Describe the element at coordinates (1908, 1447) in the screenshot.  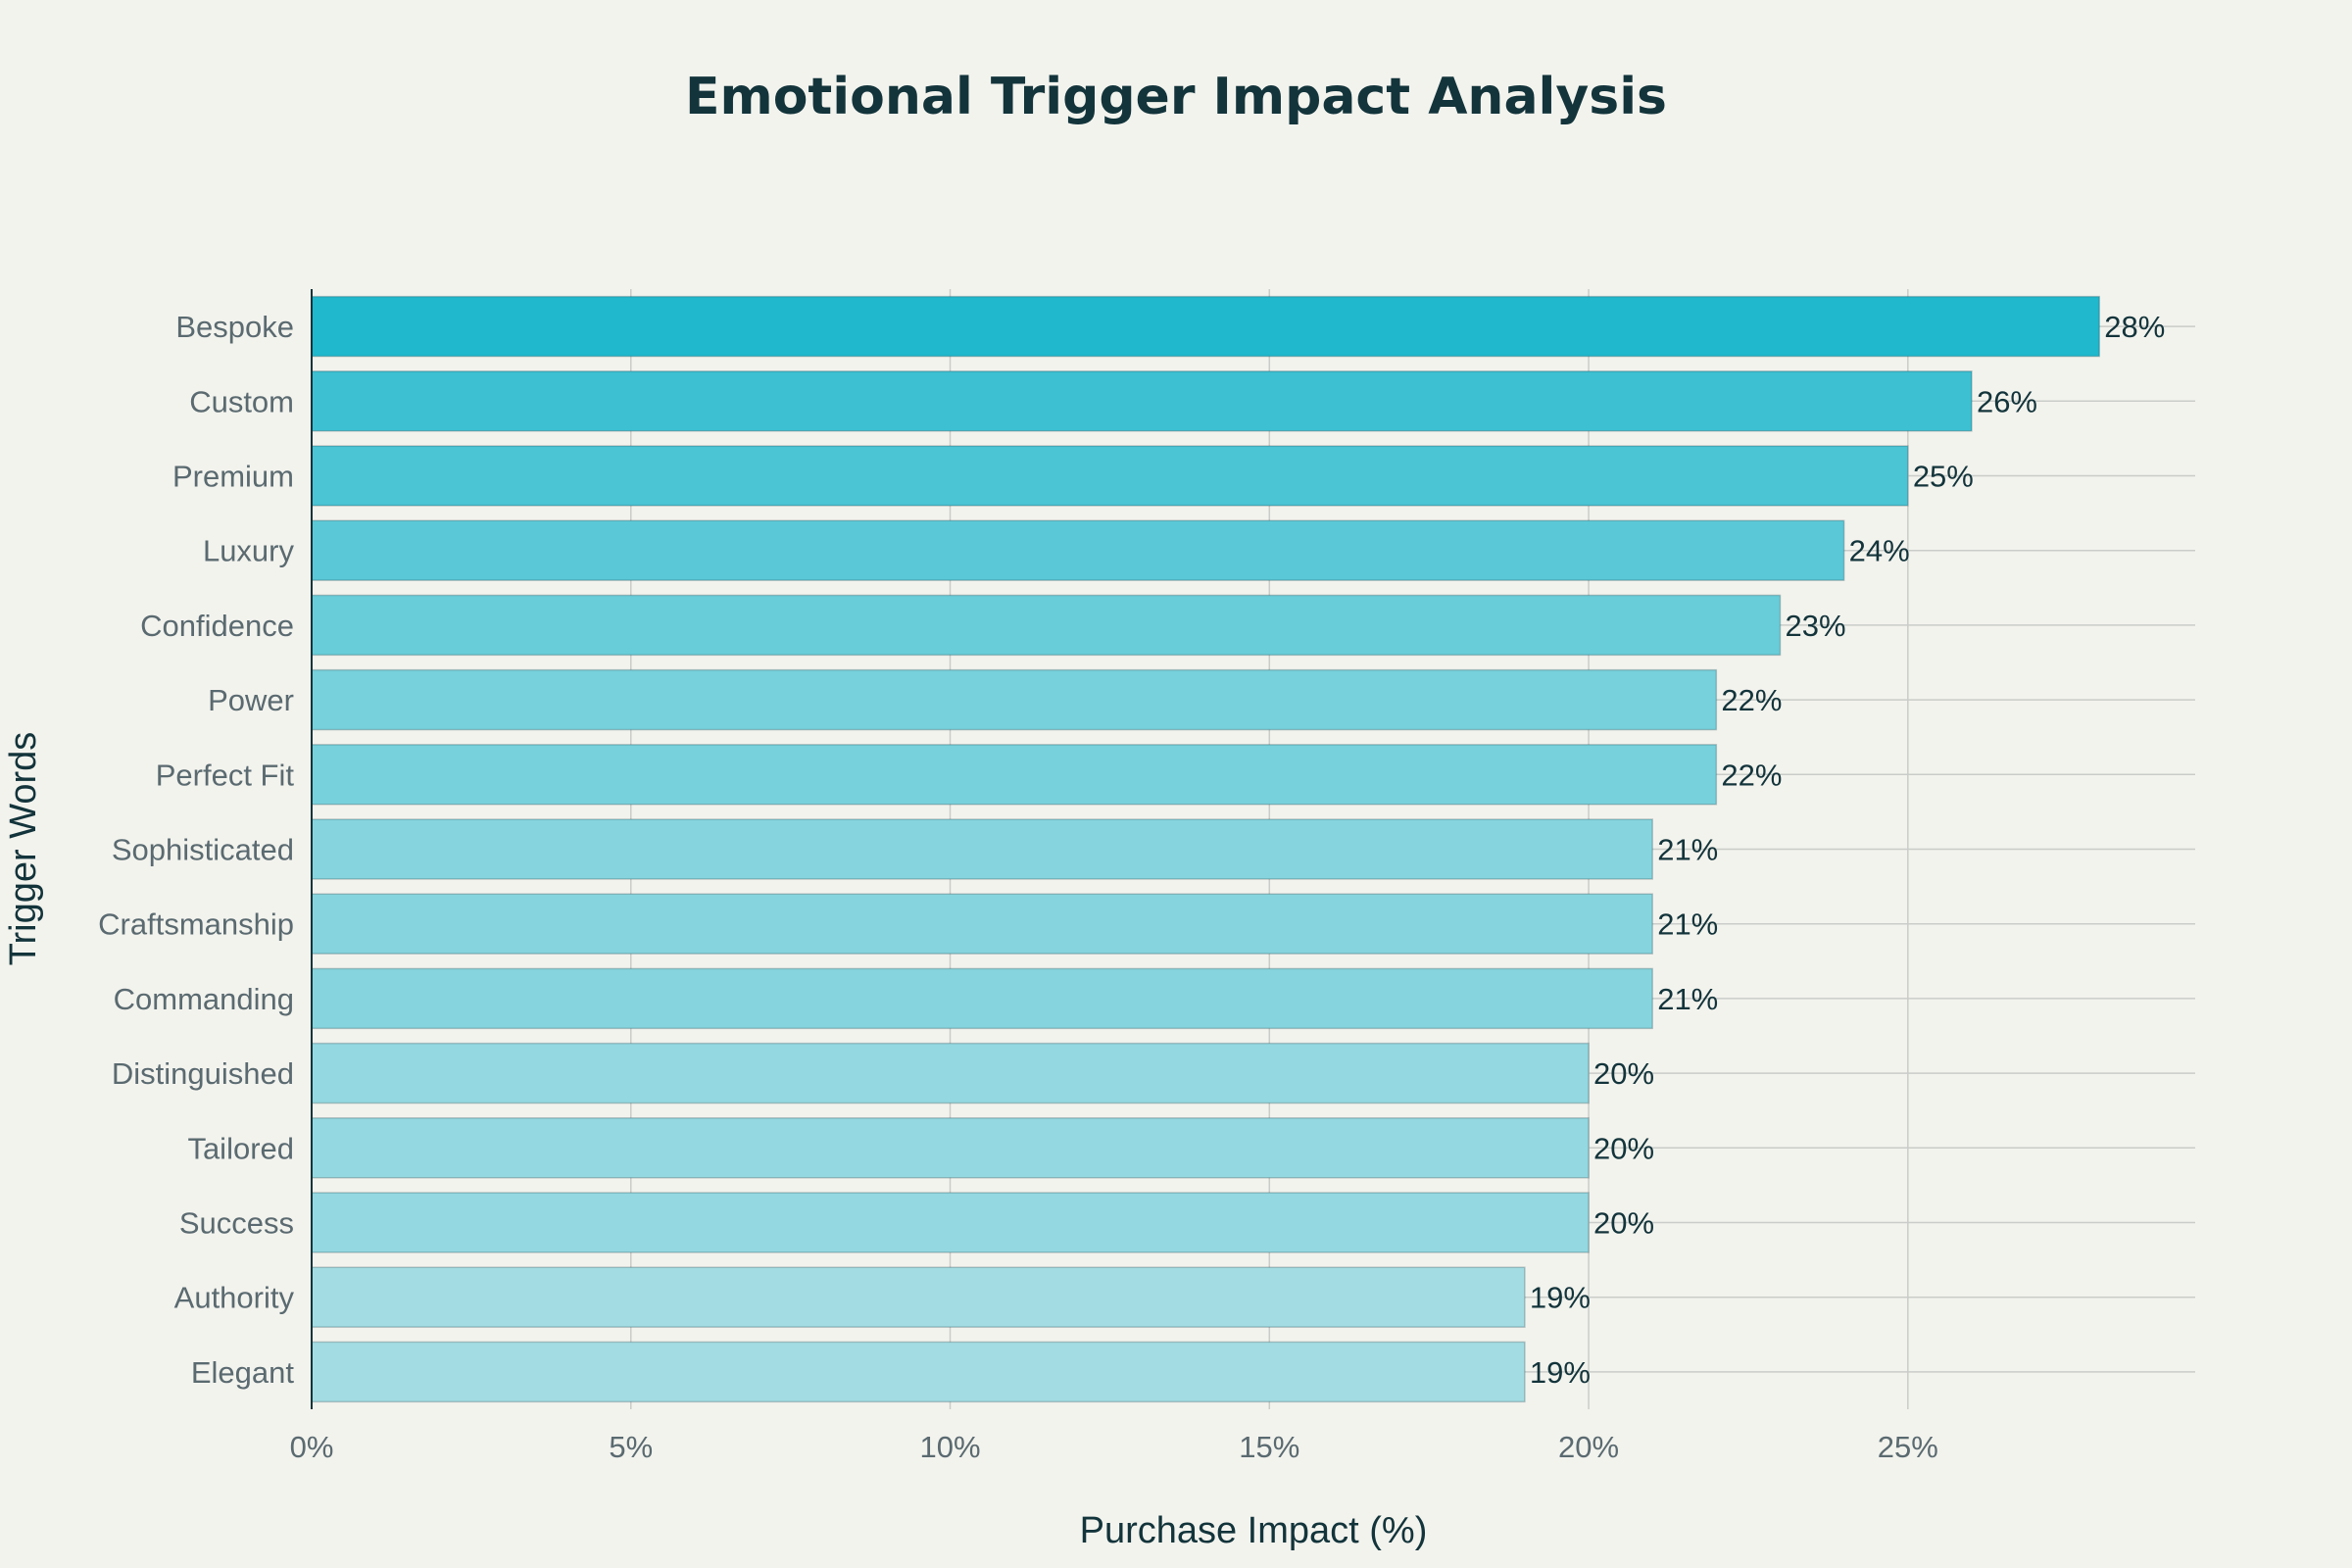
I see `x-tick-label: 25%` at that location.